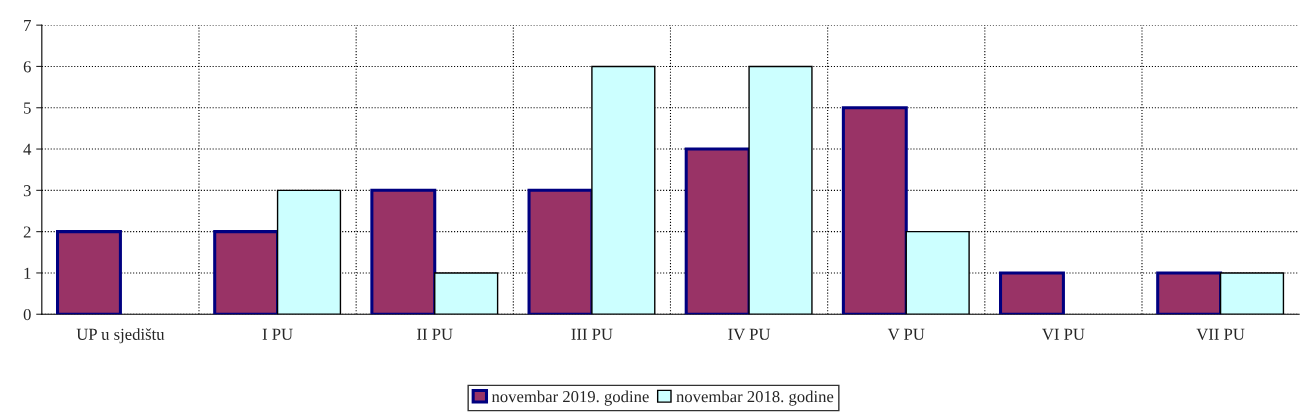  What do you see at coordinates (570, 398) in the screenshot?
I see `legend-label: novembar 2019. godine` at bounding box center [570, 398].